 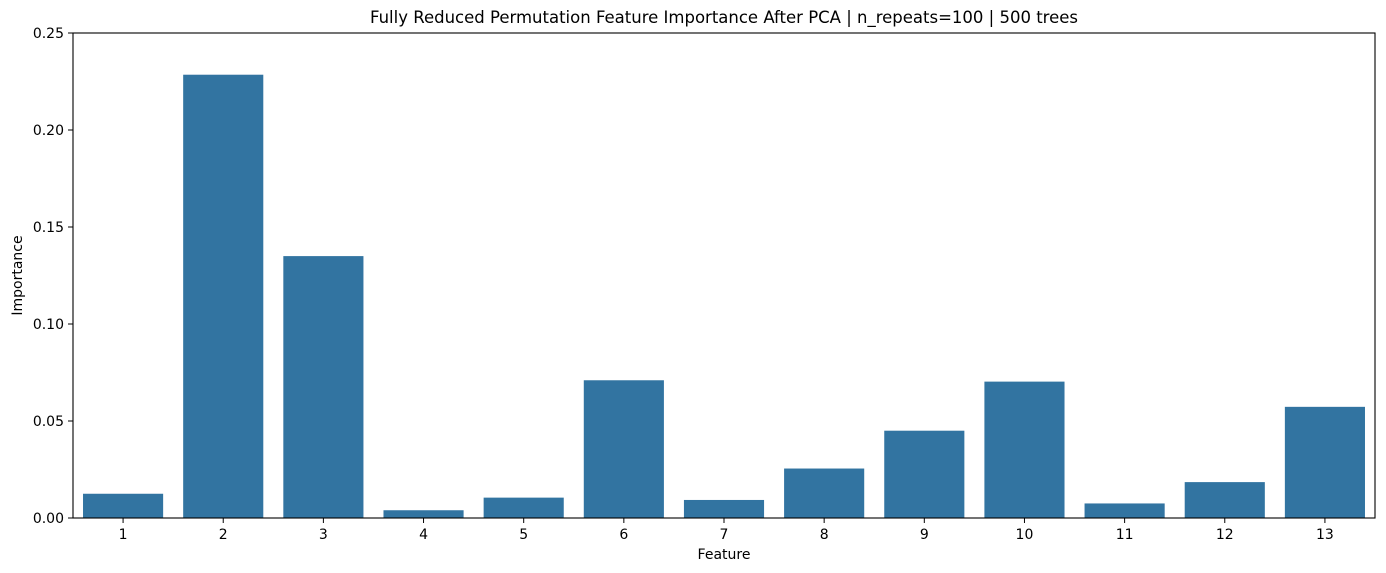 I want to click on y-tick-label: 0.20, so click(x=48, y=131).